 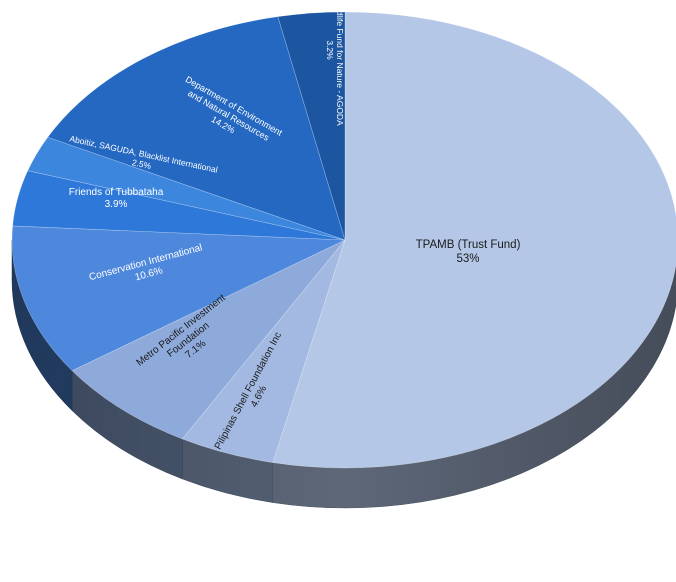 I want to click on slice-value-0: 53%, so click(x=467, y=259).